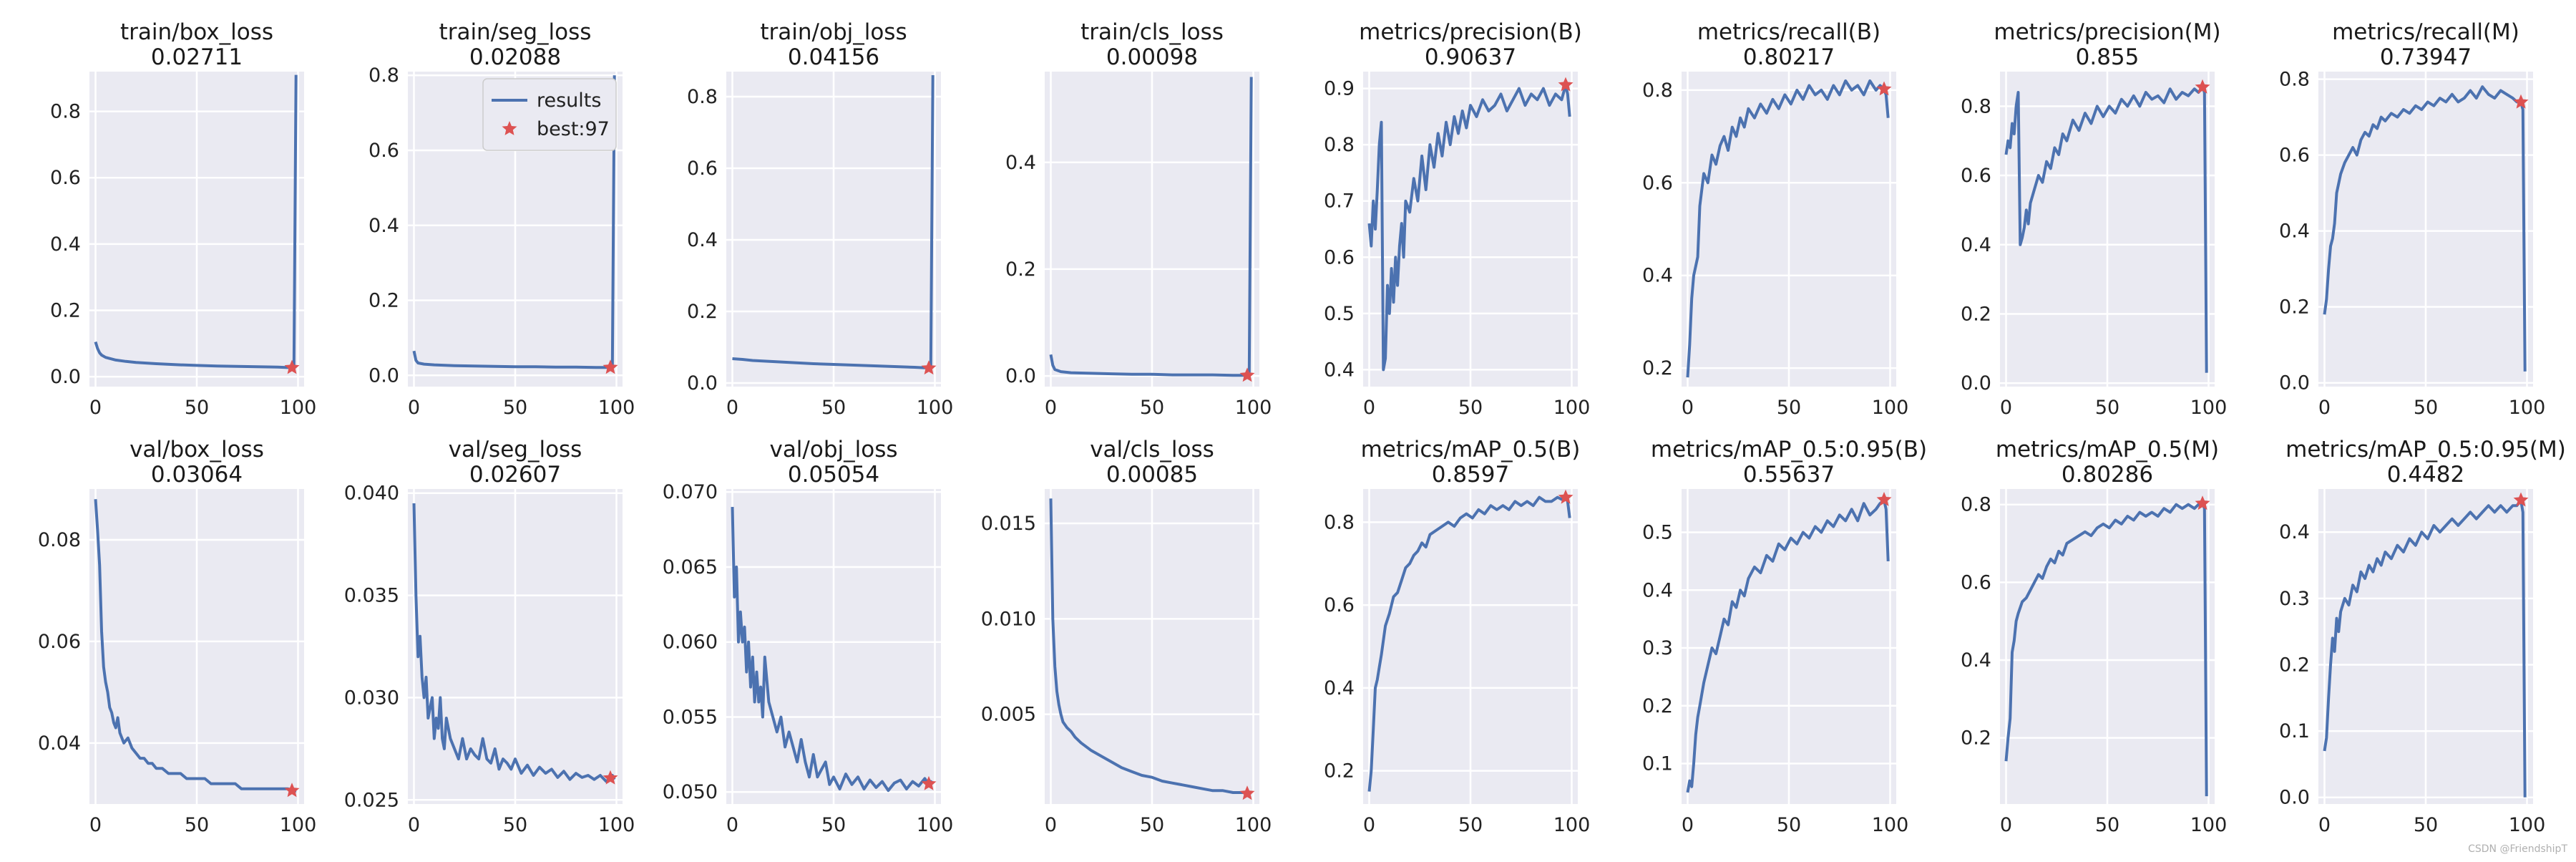 This screenshot has height=862, width=2576. I want to click on panel-title: metrics/recall(B), so click(1788, 32).